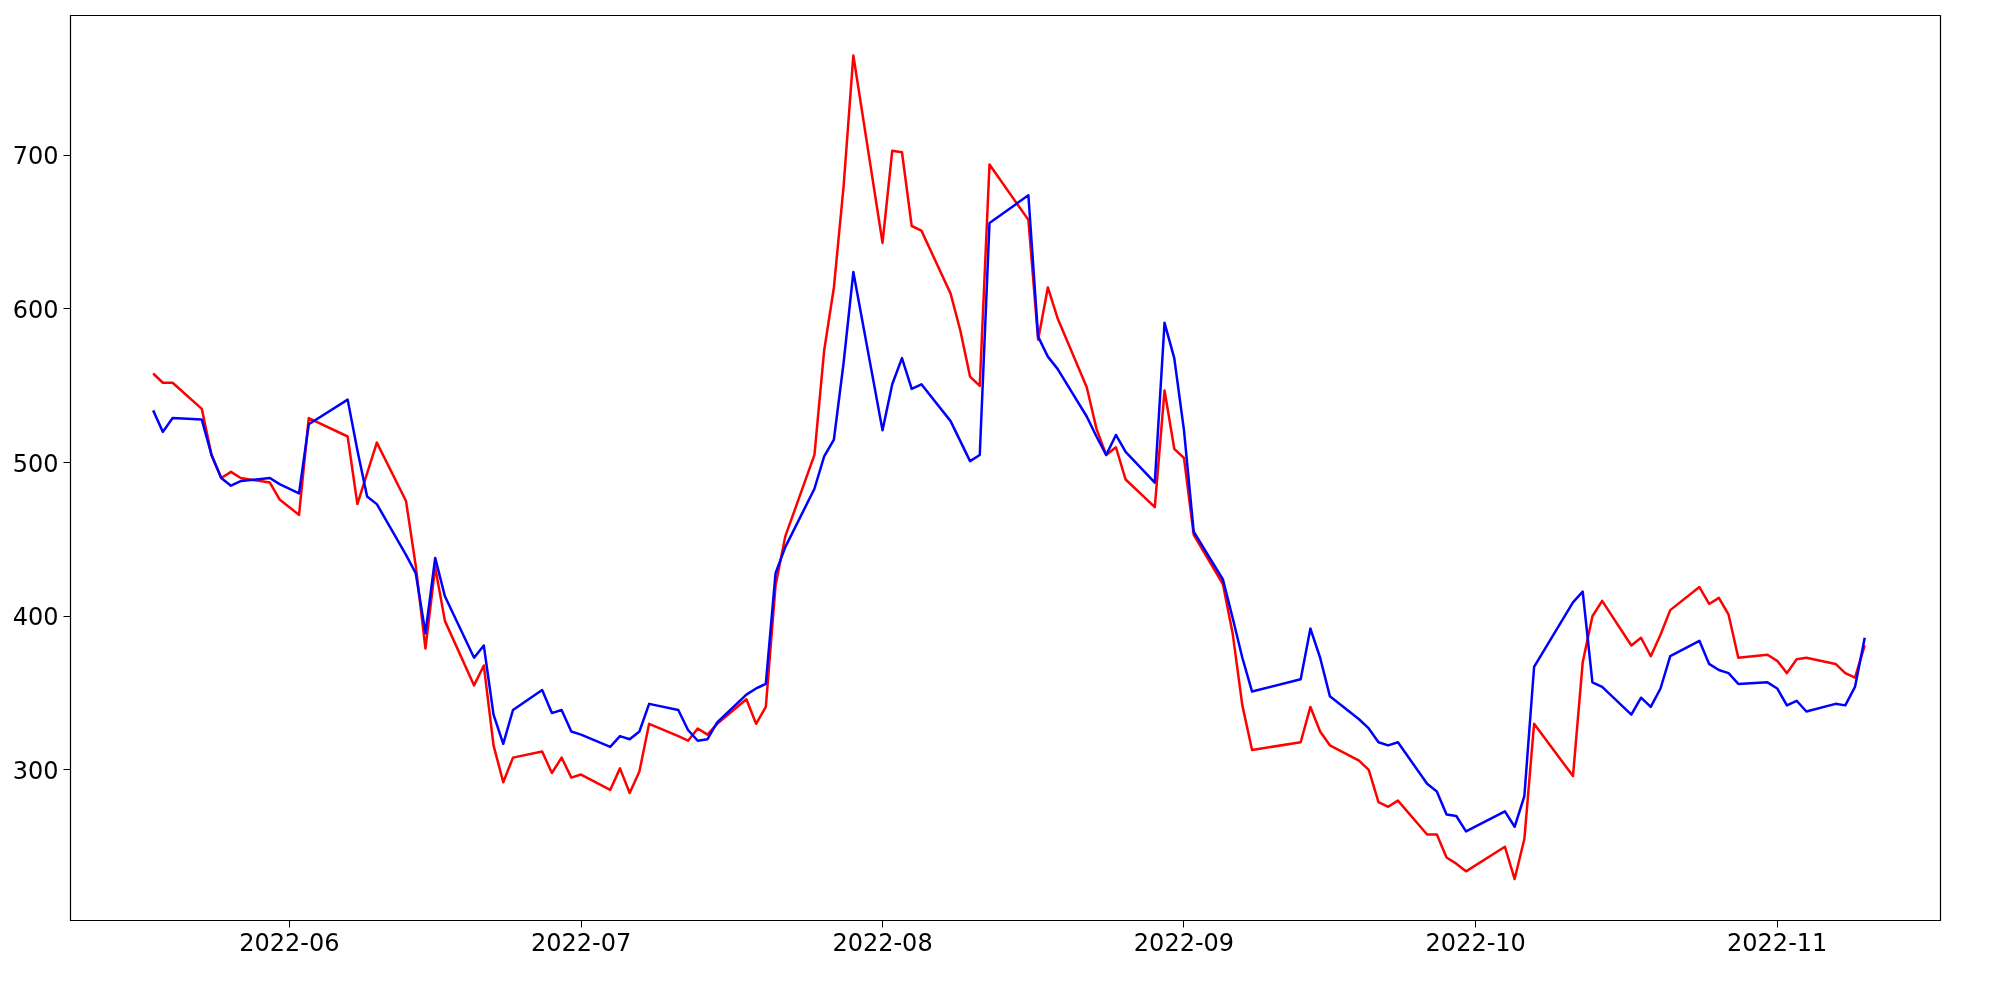 The width and height of the screenshot is (2000, 1000). I want to click on y-tick-label: 700, so click(35, 156).